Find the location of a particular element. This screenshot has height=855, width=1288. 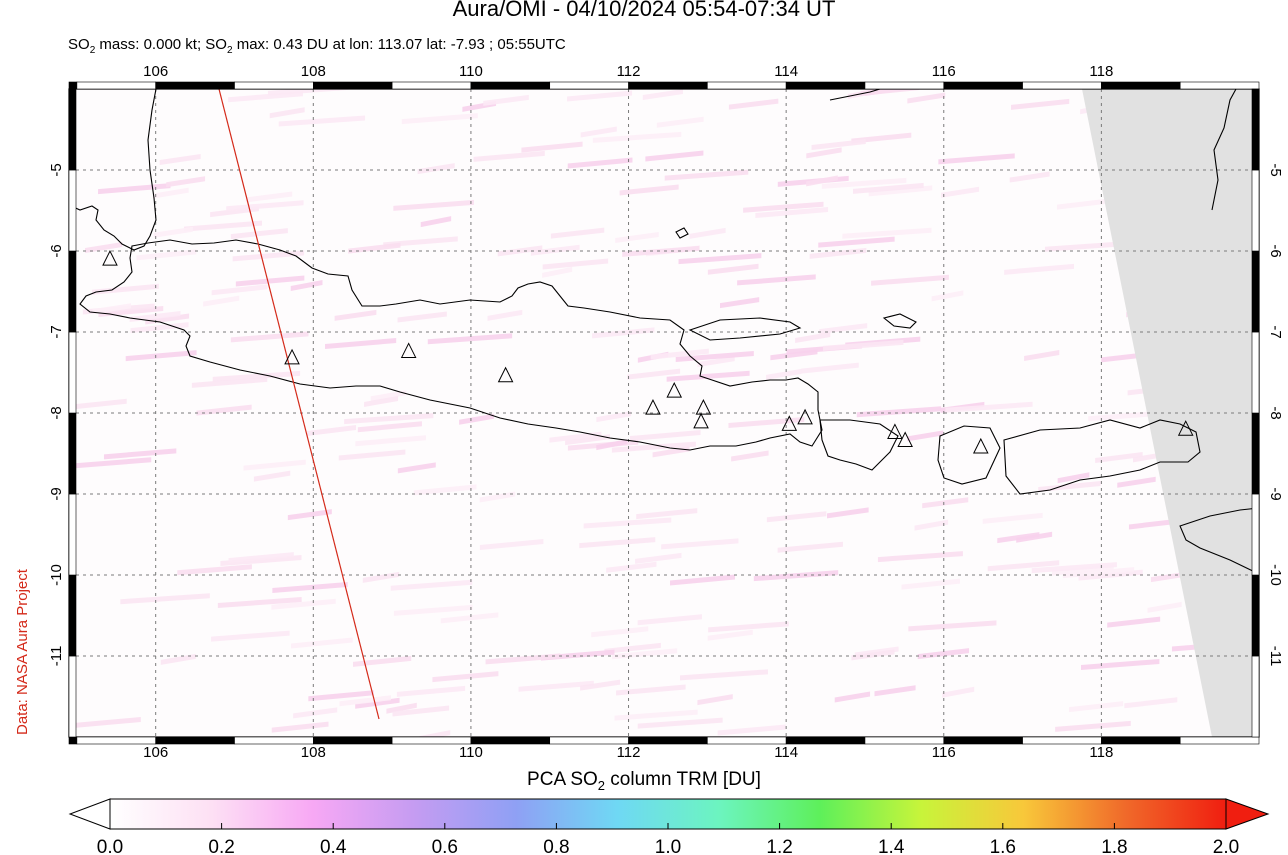

colorbar-tick-label: 0.8 is located at coordinates (556, 846).